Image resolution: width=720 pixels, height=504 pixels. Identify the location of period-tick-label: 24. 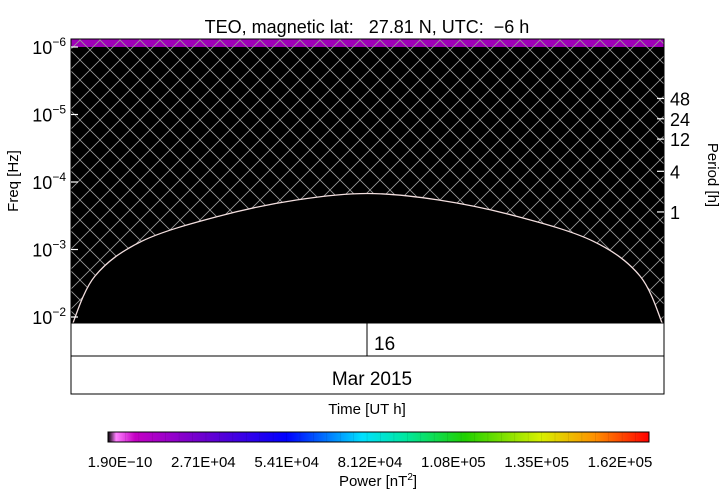
(680, 120).